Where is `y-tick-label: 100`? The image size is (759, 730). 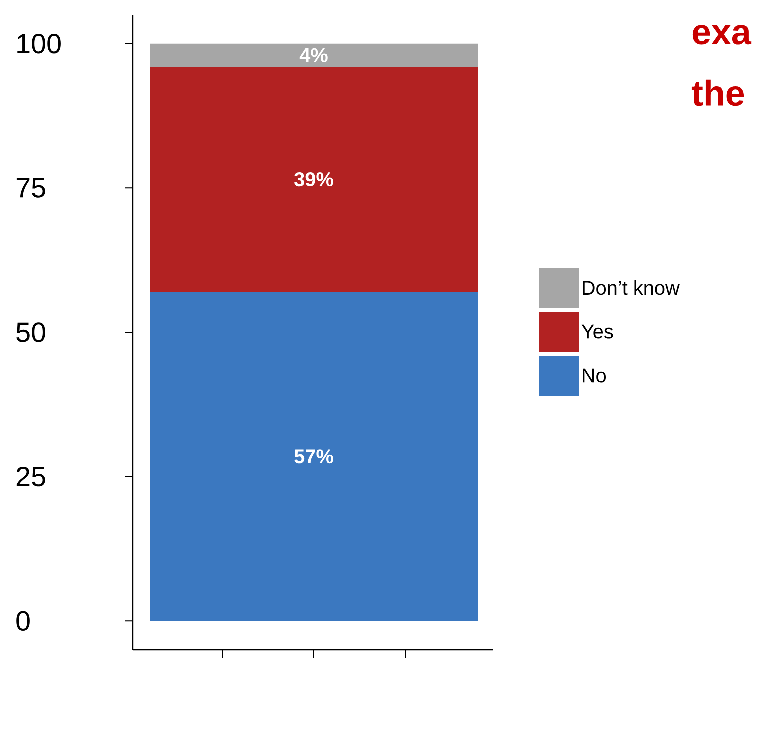 y-tick-label: 100 is located at coordinates (39, 44).